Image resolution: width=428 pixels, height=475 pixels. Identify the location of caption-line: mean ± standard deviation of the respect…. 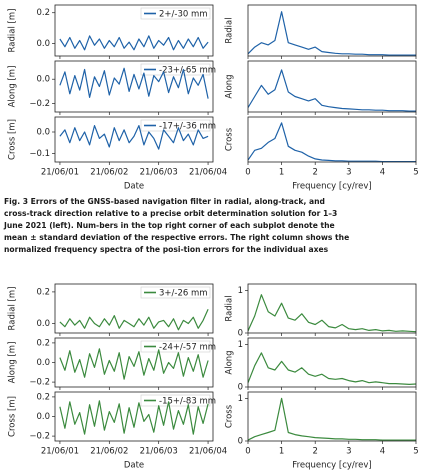
(177, 237).